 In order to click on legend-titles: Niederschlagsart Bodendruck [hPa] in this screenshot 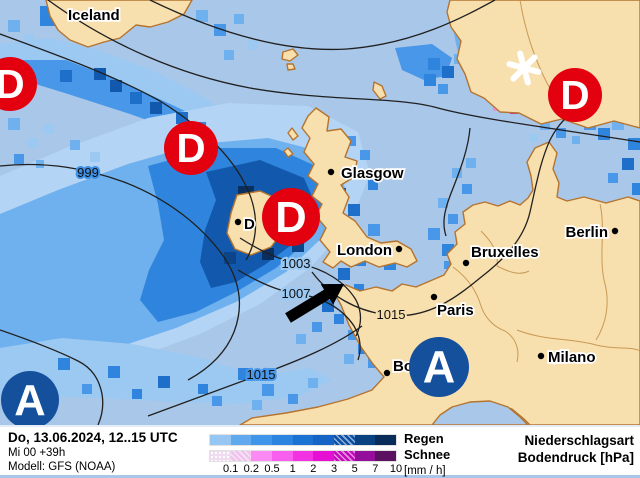, I will do `click(576, 450)`.